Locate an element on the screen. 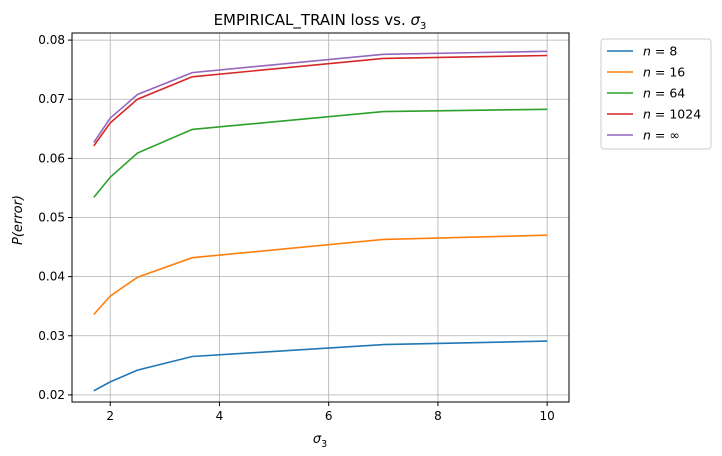 The image size is (722, 456). y-tick-label: 0.04 is located at coordinates (51, 277).